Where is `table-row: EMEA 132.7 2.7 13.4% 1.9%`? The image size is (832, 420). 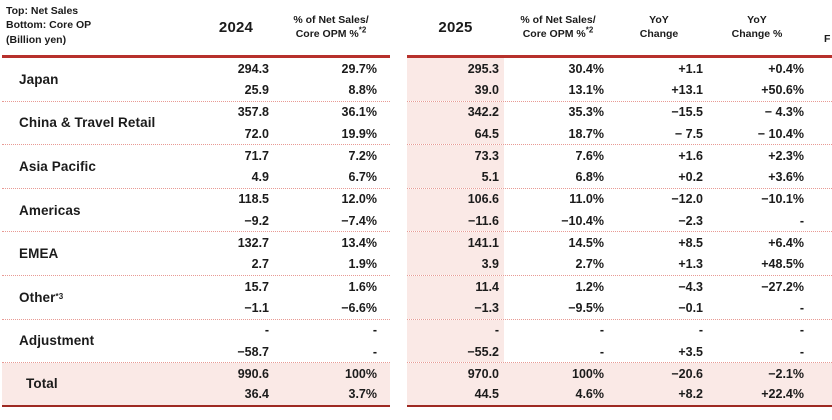
table-row: EMEA 132.7 2.7 13.4% 1.9% is located at coordinates (196, 254).